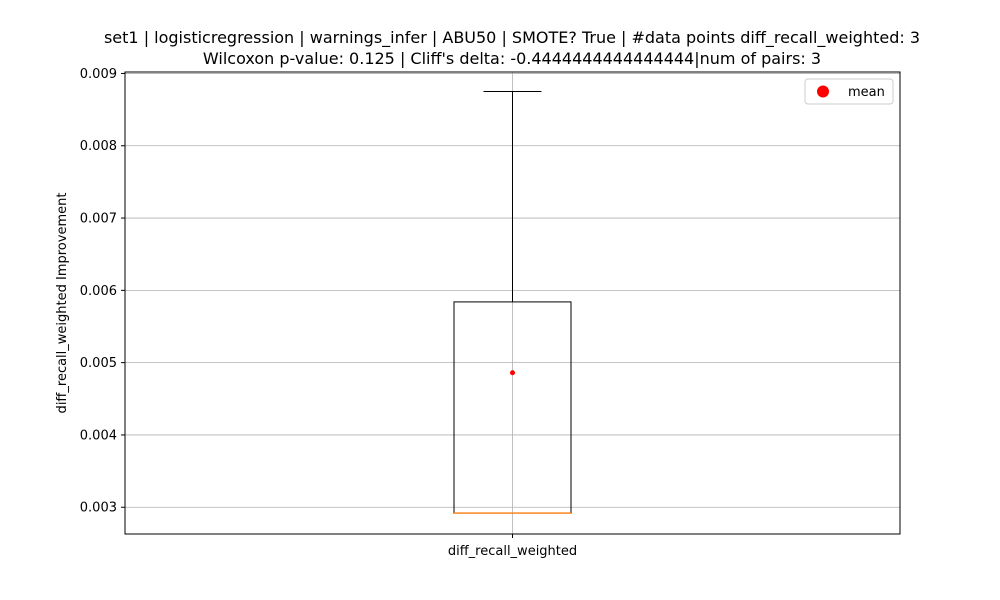 The height and width of the screenshot is (600, 1000). Describe the element at coordinates (98, 146) in the screenshot. I see `y-tick-label: 0.008` at that location.